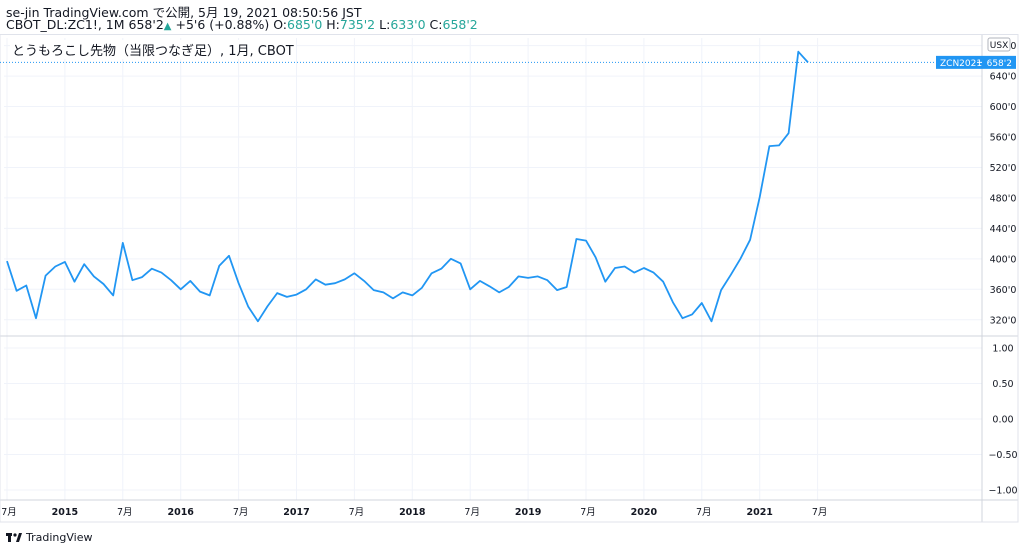 Image resolution: width=1024 pixels, height=550 pixels. I want to click on x-tick-label: 2018, so click(412, 512).